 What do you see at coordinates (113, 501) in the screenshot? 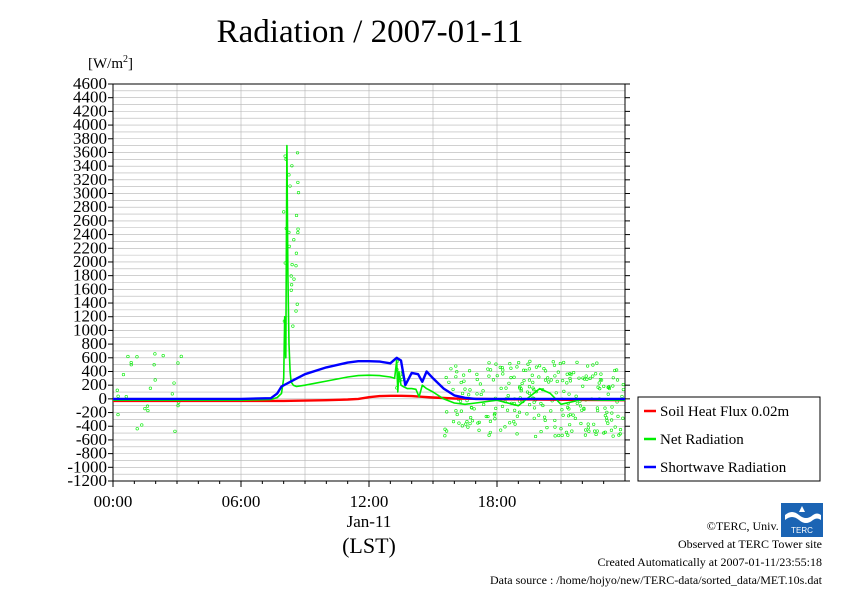
I see `x-tick-label: 00:00` at bounding box center [113, 501].